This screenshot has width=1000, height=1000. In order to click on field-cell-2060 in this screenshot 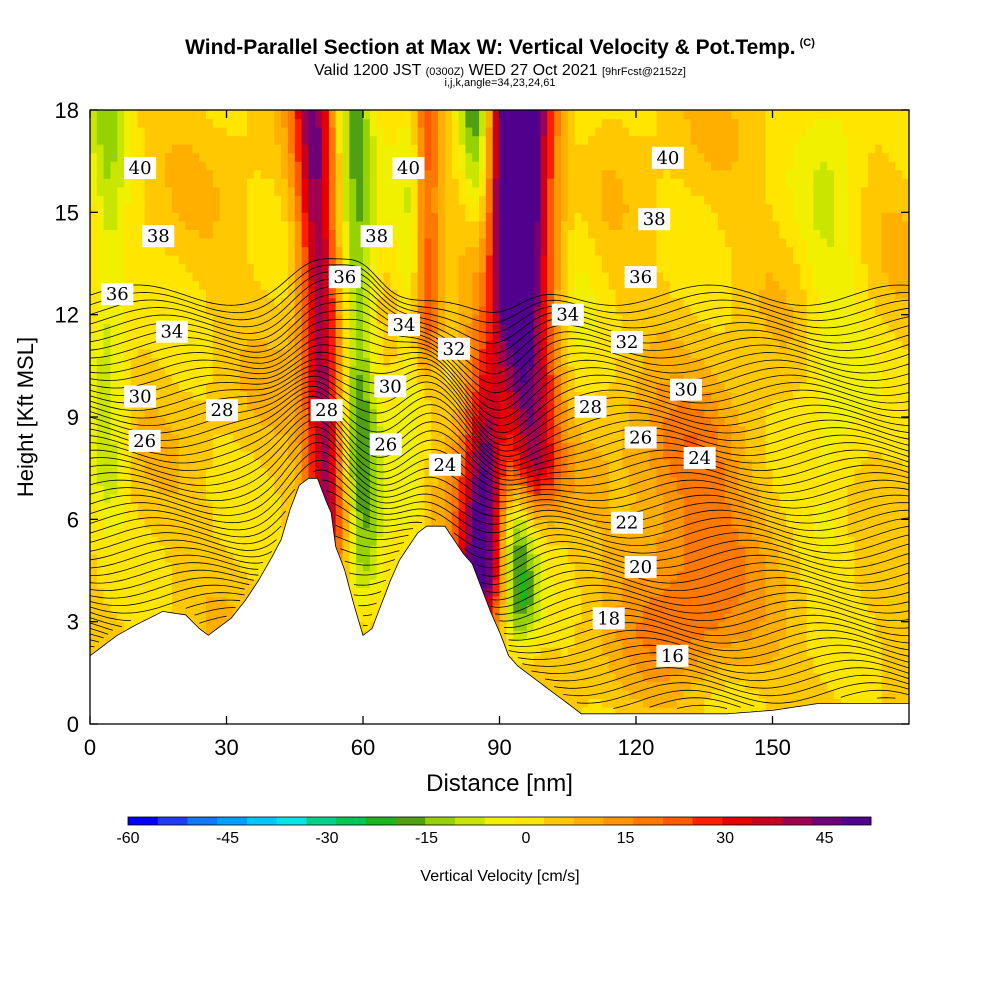, I will do `click(285, 345)`.